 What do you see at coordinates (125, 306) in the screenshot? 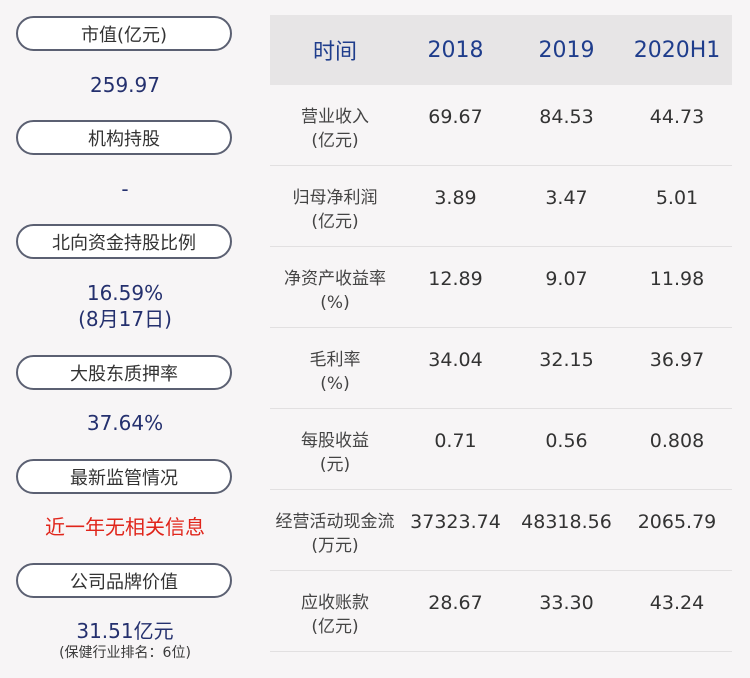
I see `northbound-ratio-value: 16.59% (8月17日)` at bounding box center [125, 306].